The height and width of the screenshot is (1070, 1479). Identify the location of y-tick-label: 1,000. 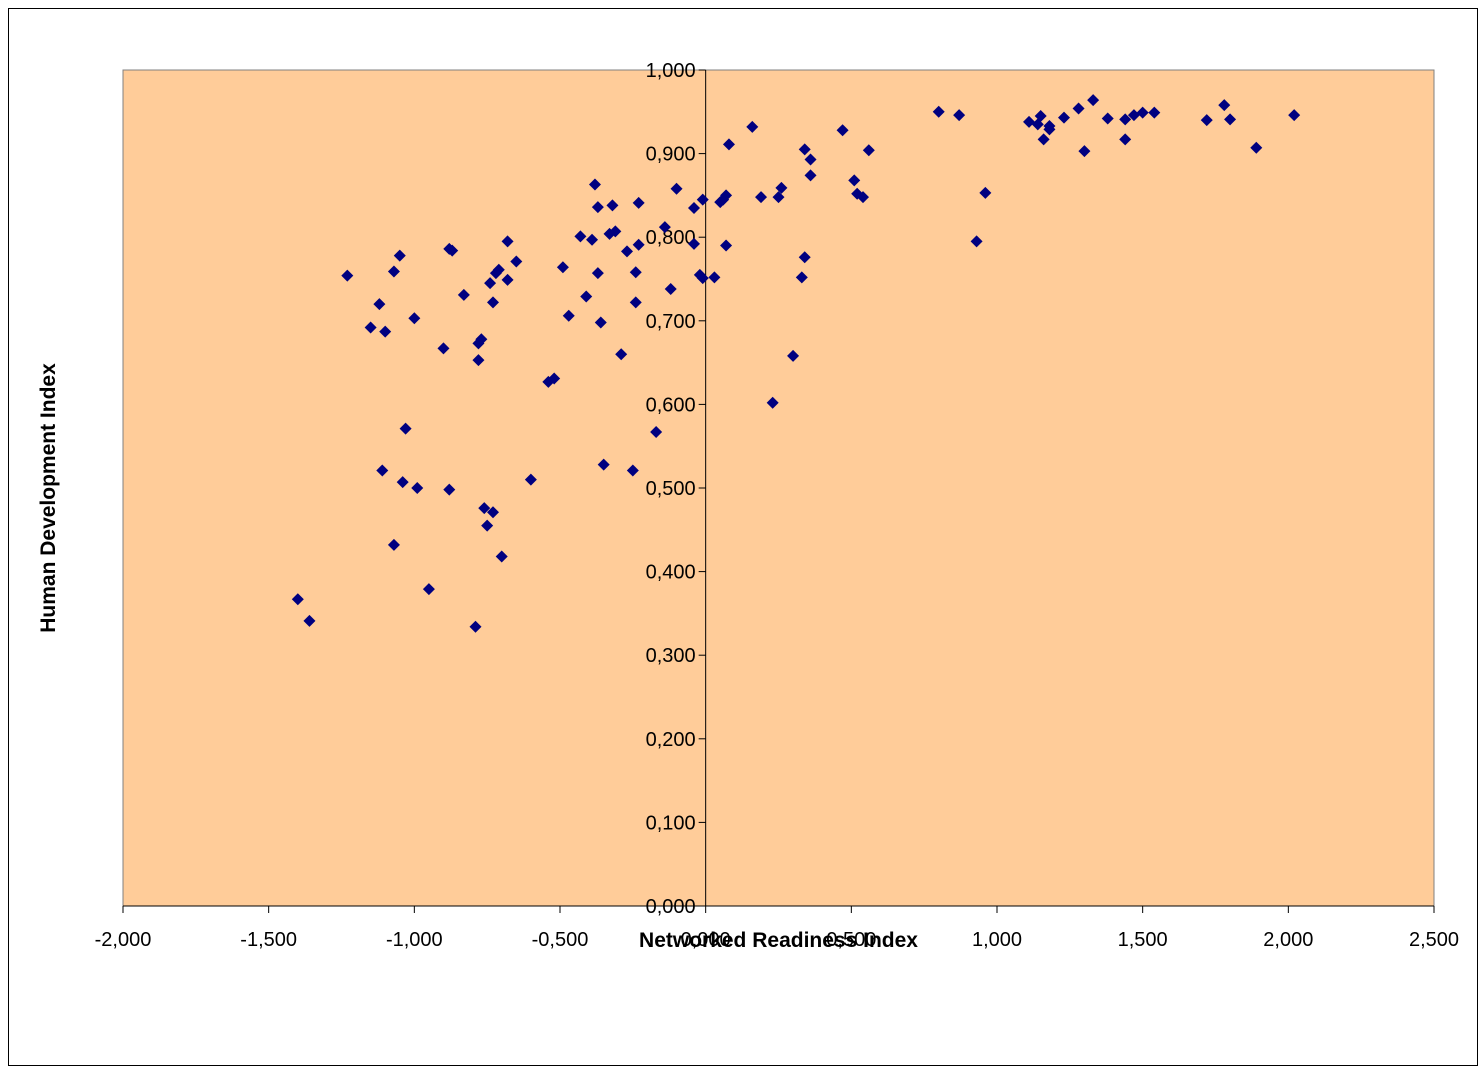
(671, 71).